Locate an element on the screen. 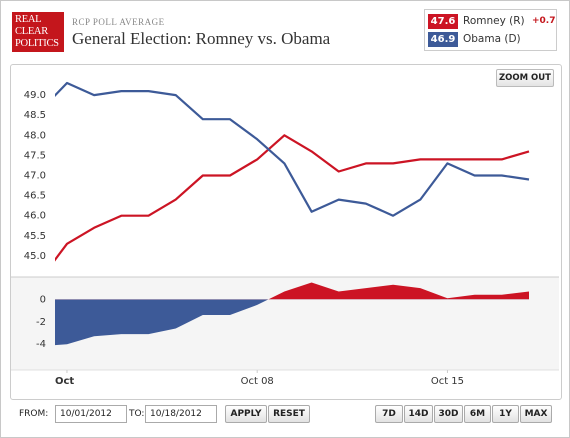 This screenshot has height=438, width=570. legend-name: Romney (R) is located at coordinates (494, 21).